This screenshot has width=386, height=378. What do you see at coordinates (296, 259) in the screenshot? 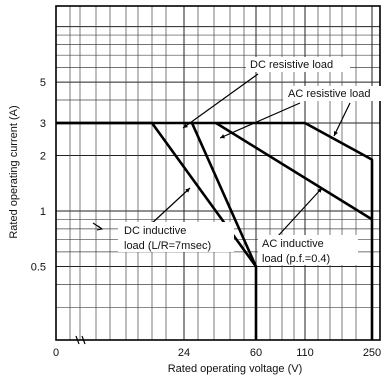
I see `ac-inductive-label: load (p.f.=0.4)` at bounding box center [296, 259].